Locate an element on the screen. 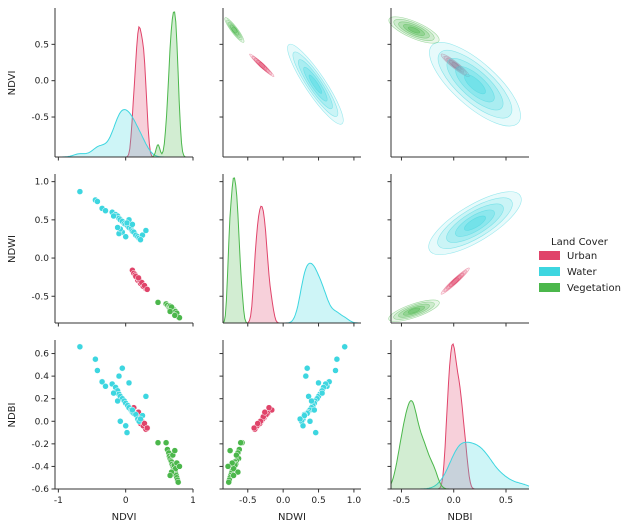 Image resolution: width=629 pixels, height=529 pixels. panel-ndvi-vs-ndbi is located at coordinates (458, 84).